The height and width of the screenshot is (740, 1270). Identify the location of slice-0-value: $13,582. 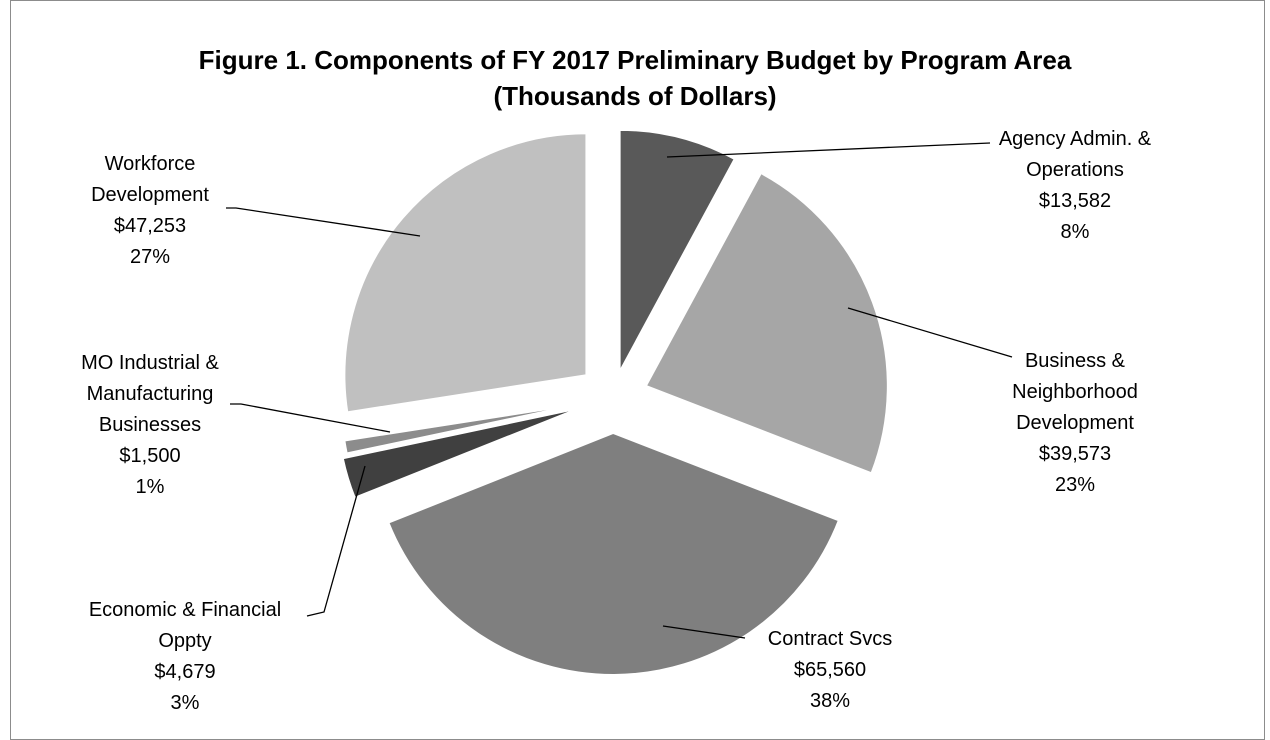
(1075, 201).